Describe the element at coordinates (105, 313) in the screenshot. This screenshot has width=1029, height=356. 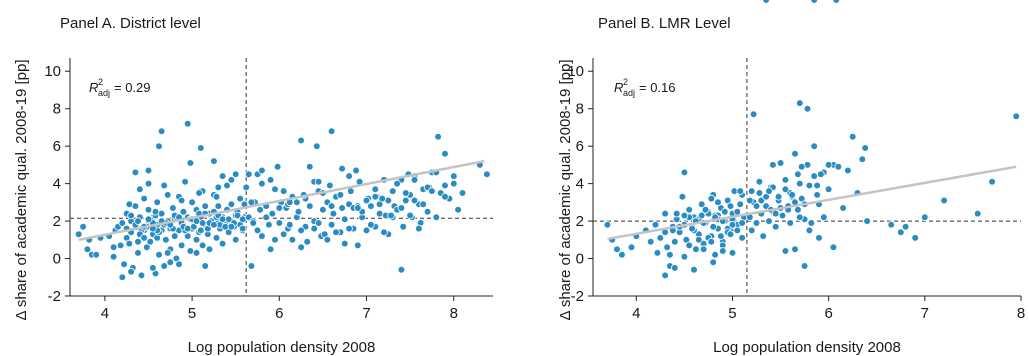
I see `x-tick-label: 4` at that location.